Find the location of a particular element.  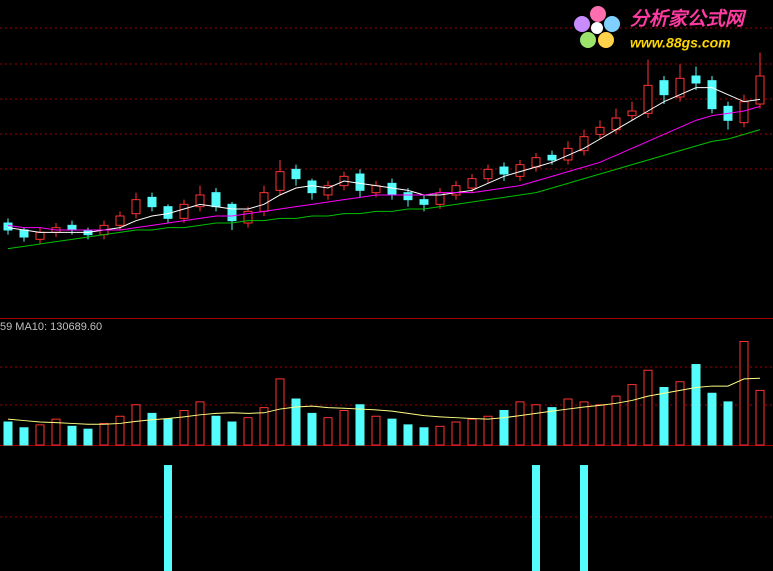

logo-title: 分析家公式网 is located at coordinates (688, 19).